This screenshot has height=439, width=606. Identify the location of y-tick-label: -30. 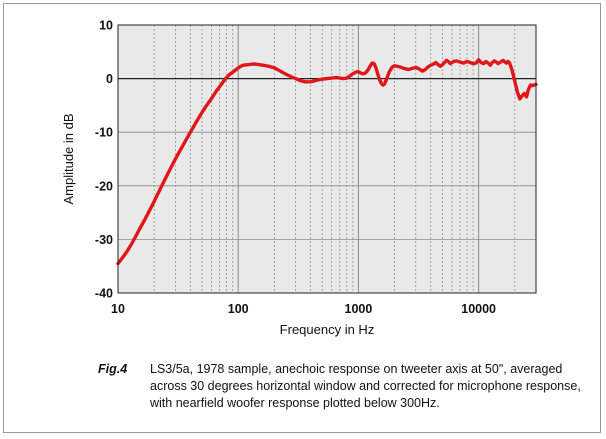
(104, 240).